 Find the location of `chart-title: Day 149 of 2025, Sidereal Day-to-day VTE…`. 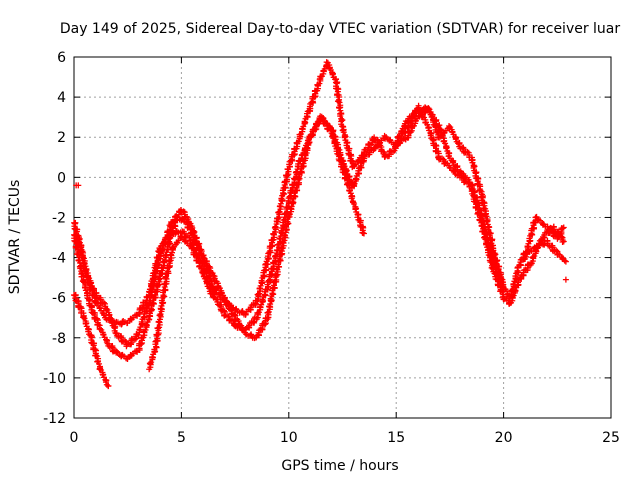

chart-title: Day 149 of 2025, Sidereal Day-to-day VTE… is located at coordinates (340, 29).